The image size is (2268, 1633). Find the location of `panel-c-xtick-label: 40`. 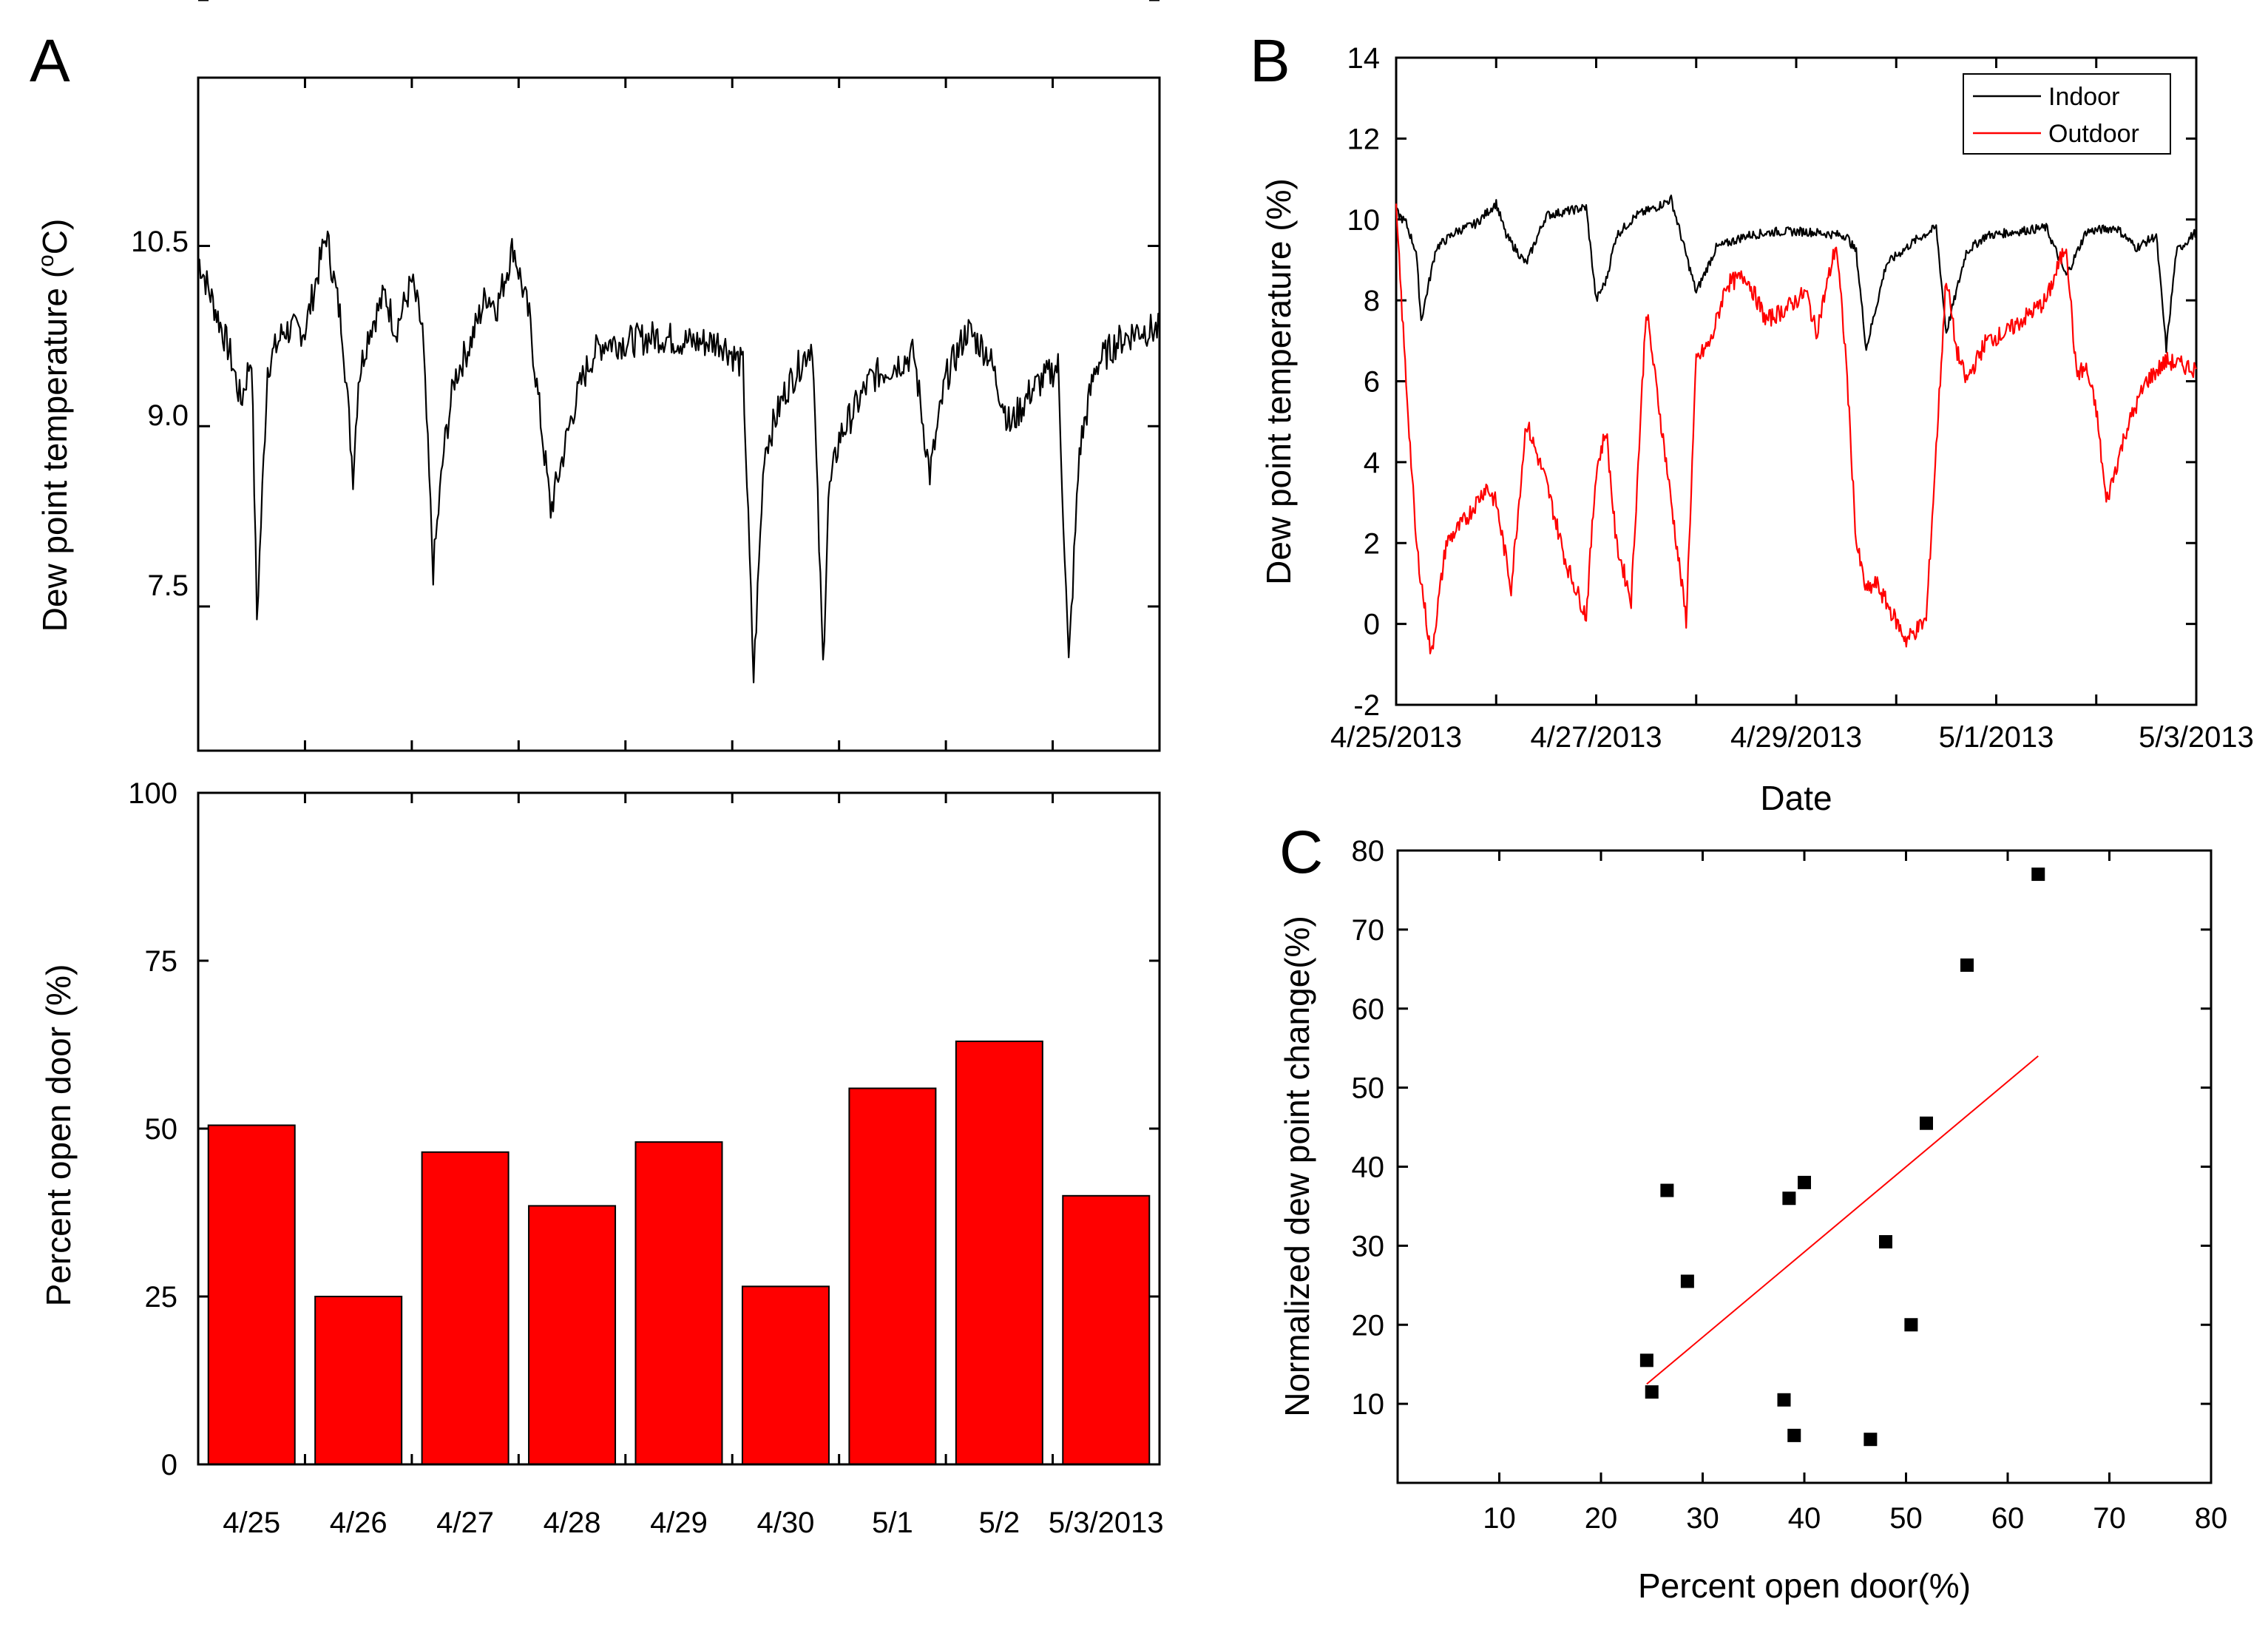

panel-c-xtick-label: 40 is located at coordinates (1805, 1519).